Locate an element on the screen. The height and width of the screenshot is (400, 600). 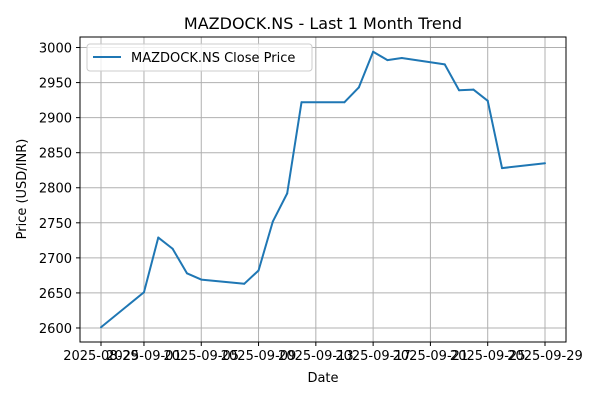
y-tick-label: 2900 is located at coordinates (55, 119).